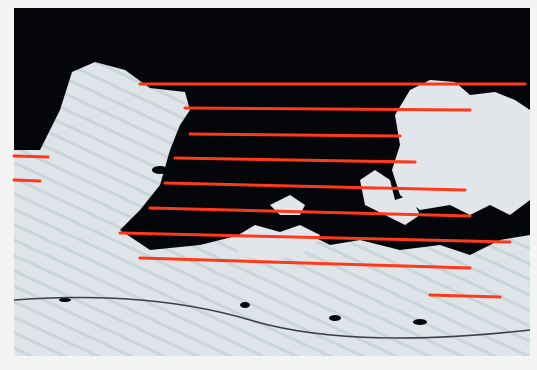  What do you see at coordinates (461, 147) in the screenshot?
I see `right-blob` at bounding box center [461, 147].